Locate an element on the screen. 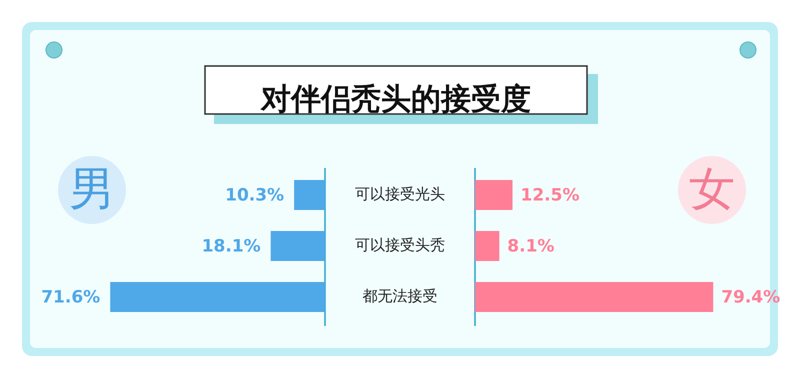 This screenshot has height=378, width=800. data-label: 10.3% is located at coordinates (254, 196).